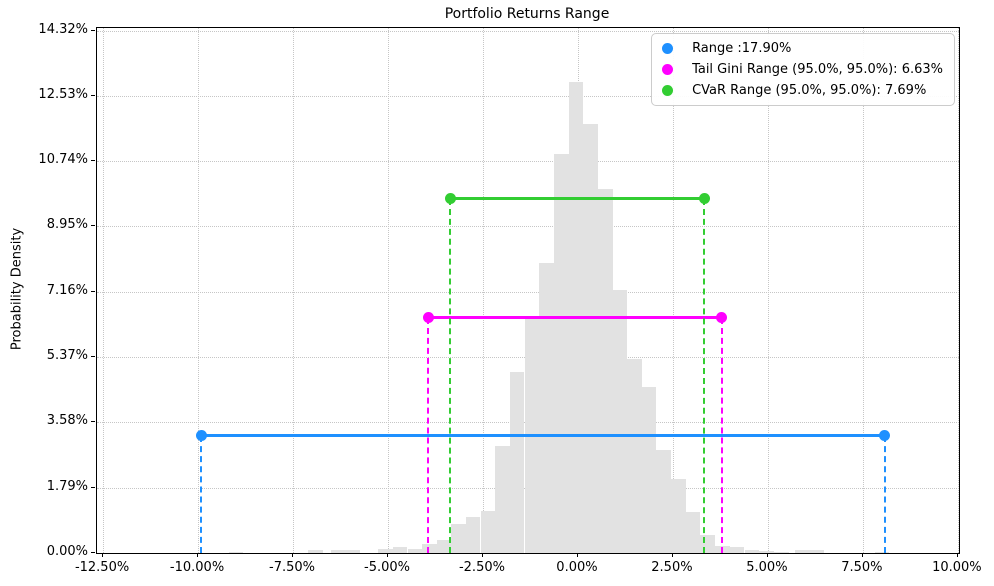 The height and width of the screenshot is (586, 994). I want to click on legend-item: CVaR Range (95.0%, 95.0%): 7.69%, so click(802, 90).